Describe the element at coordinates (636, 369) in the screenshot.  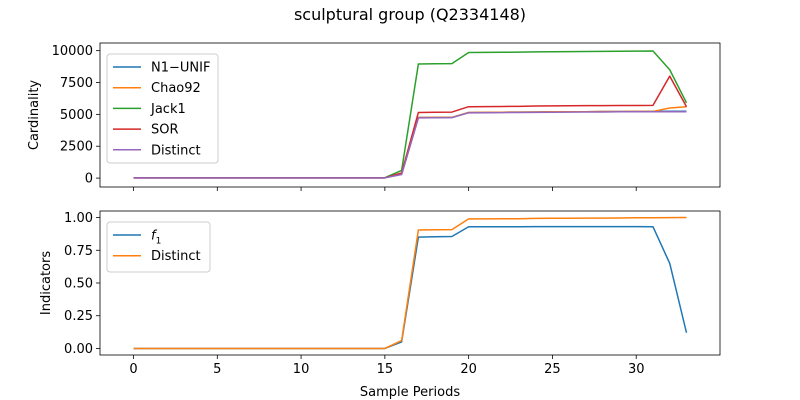
I see `x-tick-label: 30` at that location.